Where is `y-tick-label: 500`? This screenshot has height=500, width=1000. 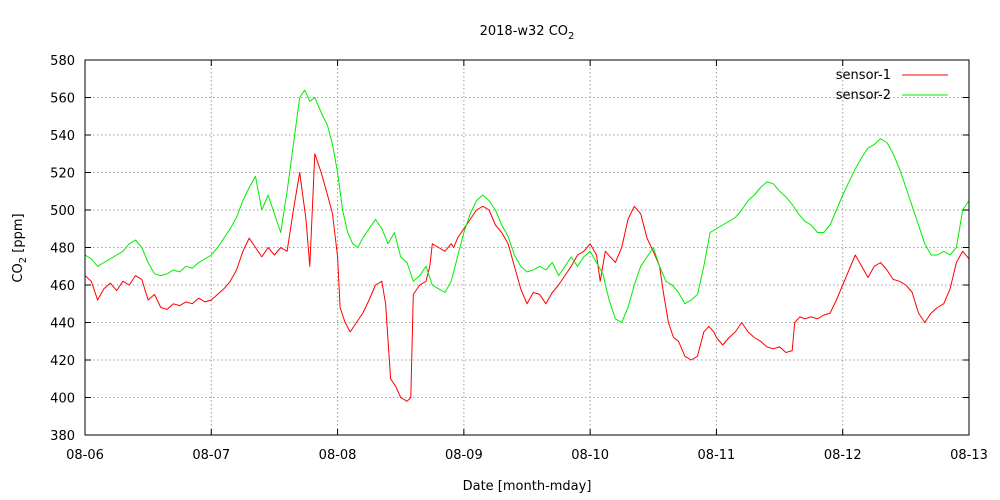 y-tick-label: 500 is located at coordinates (62, 211).